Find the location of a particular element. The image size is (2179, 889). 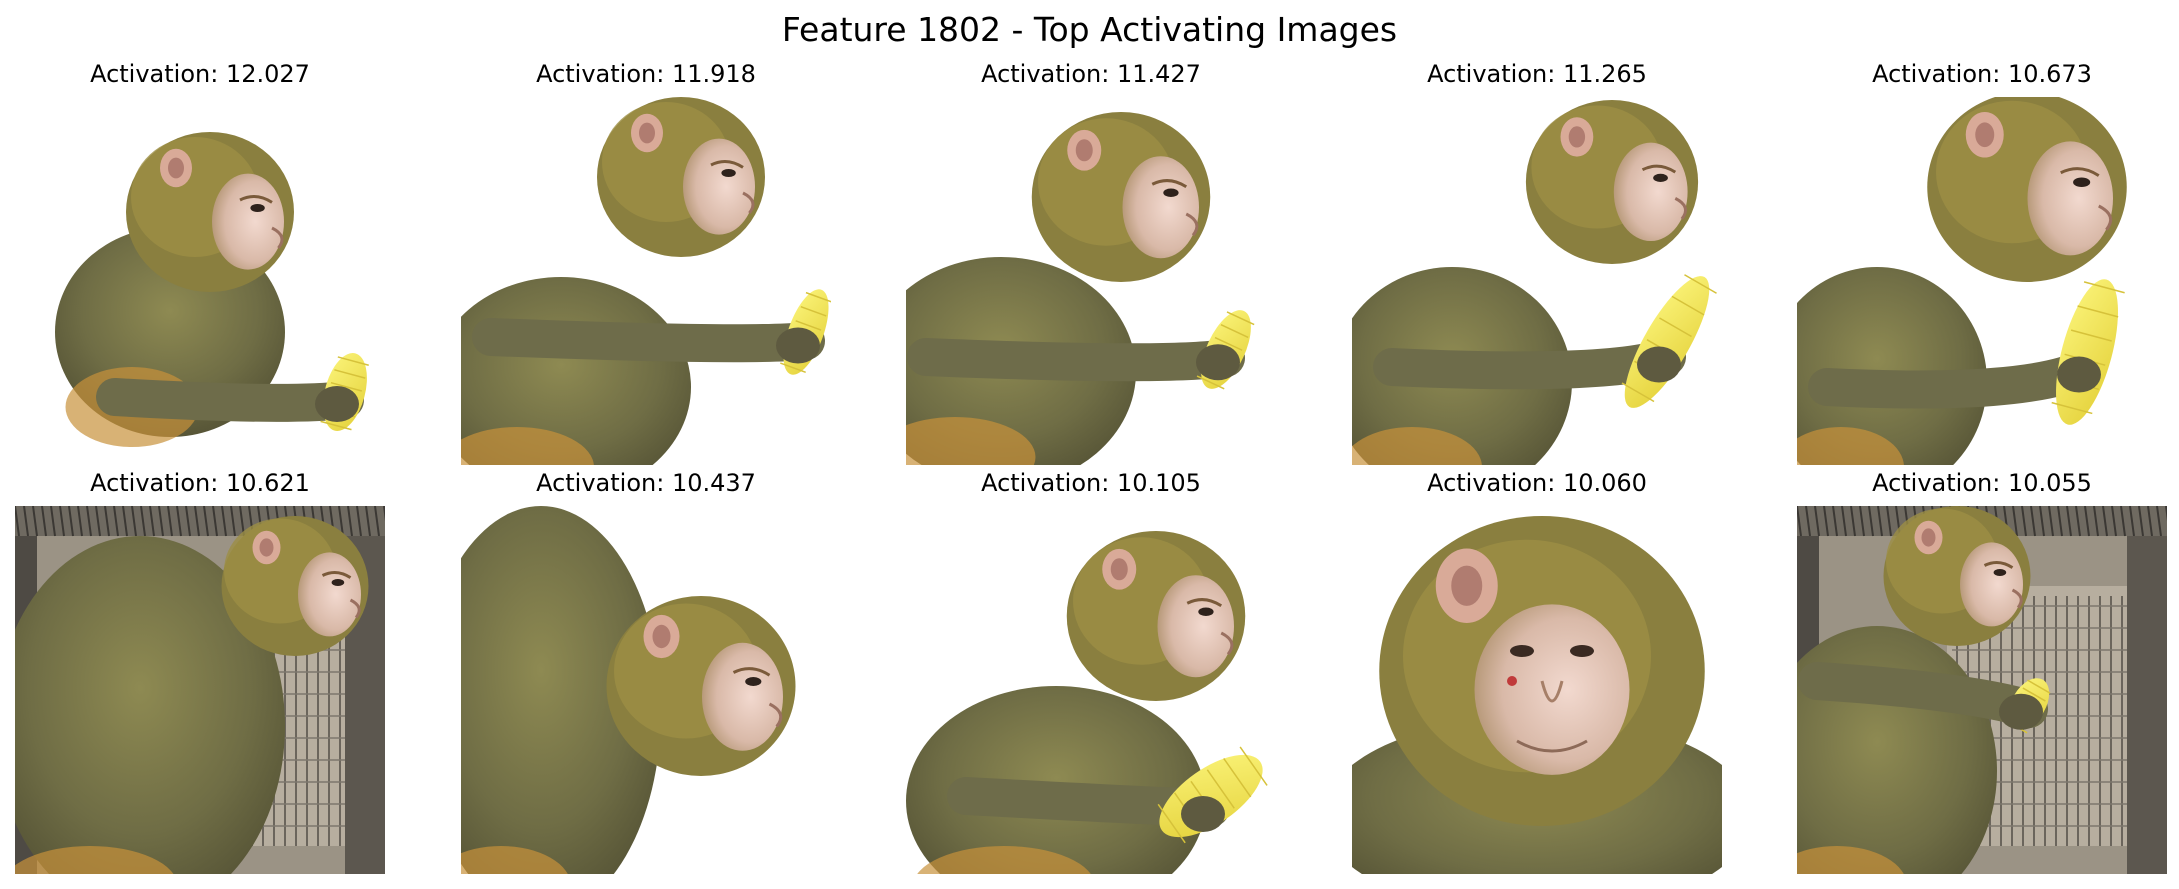

activation-label: Activation: 11.427 is located at coordinates (1091, 74).